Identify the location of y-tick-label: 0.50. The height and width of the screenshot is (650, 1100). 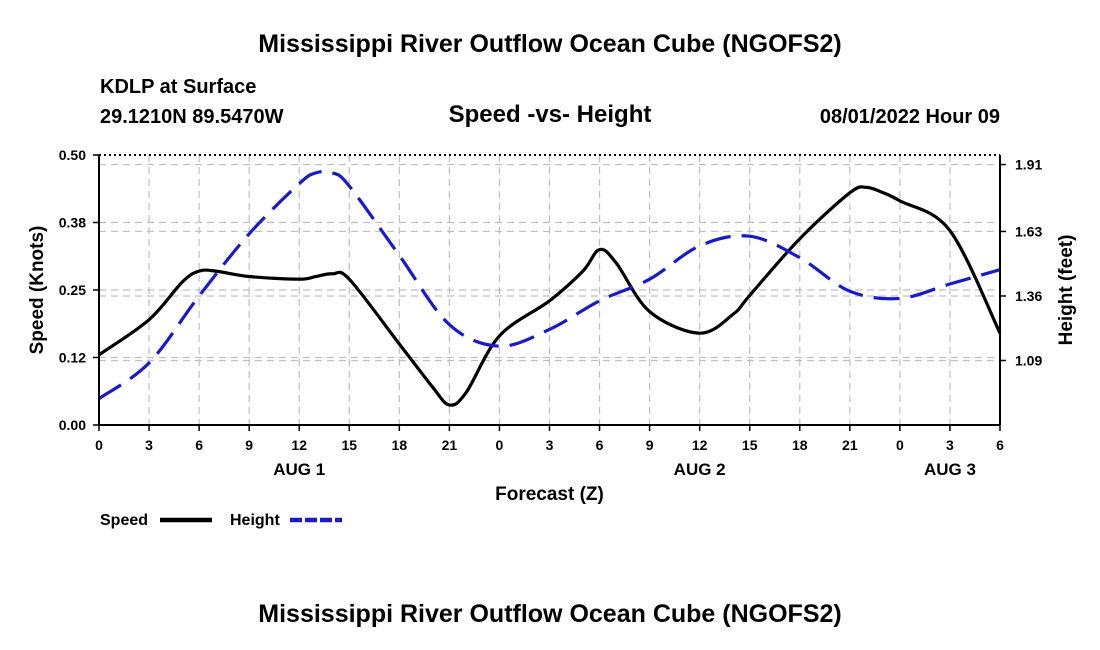
(72, 155).